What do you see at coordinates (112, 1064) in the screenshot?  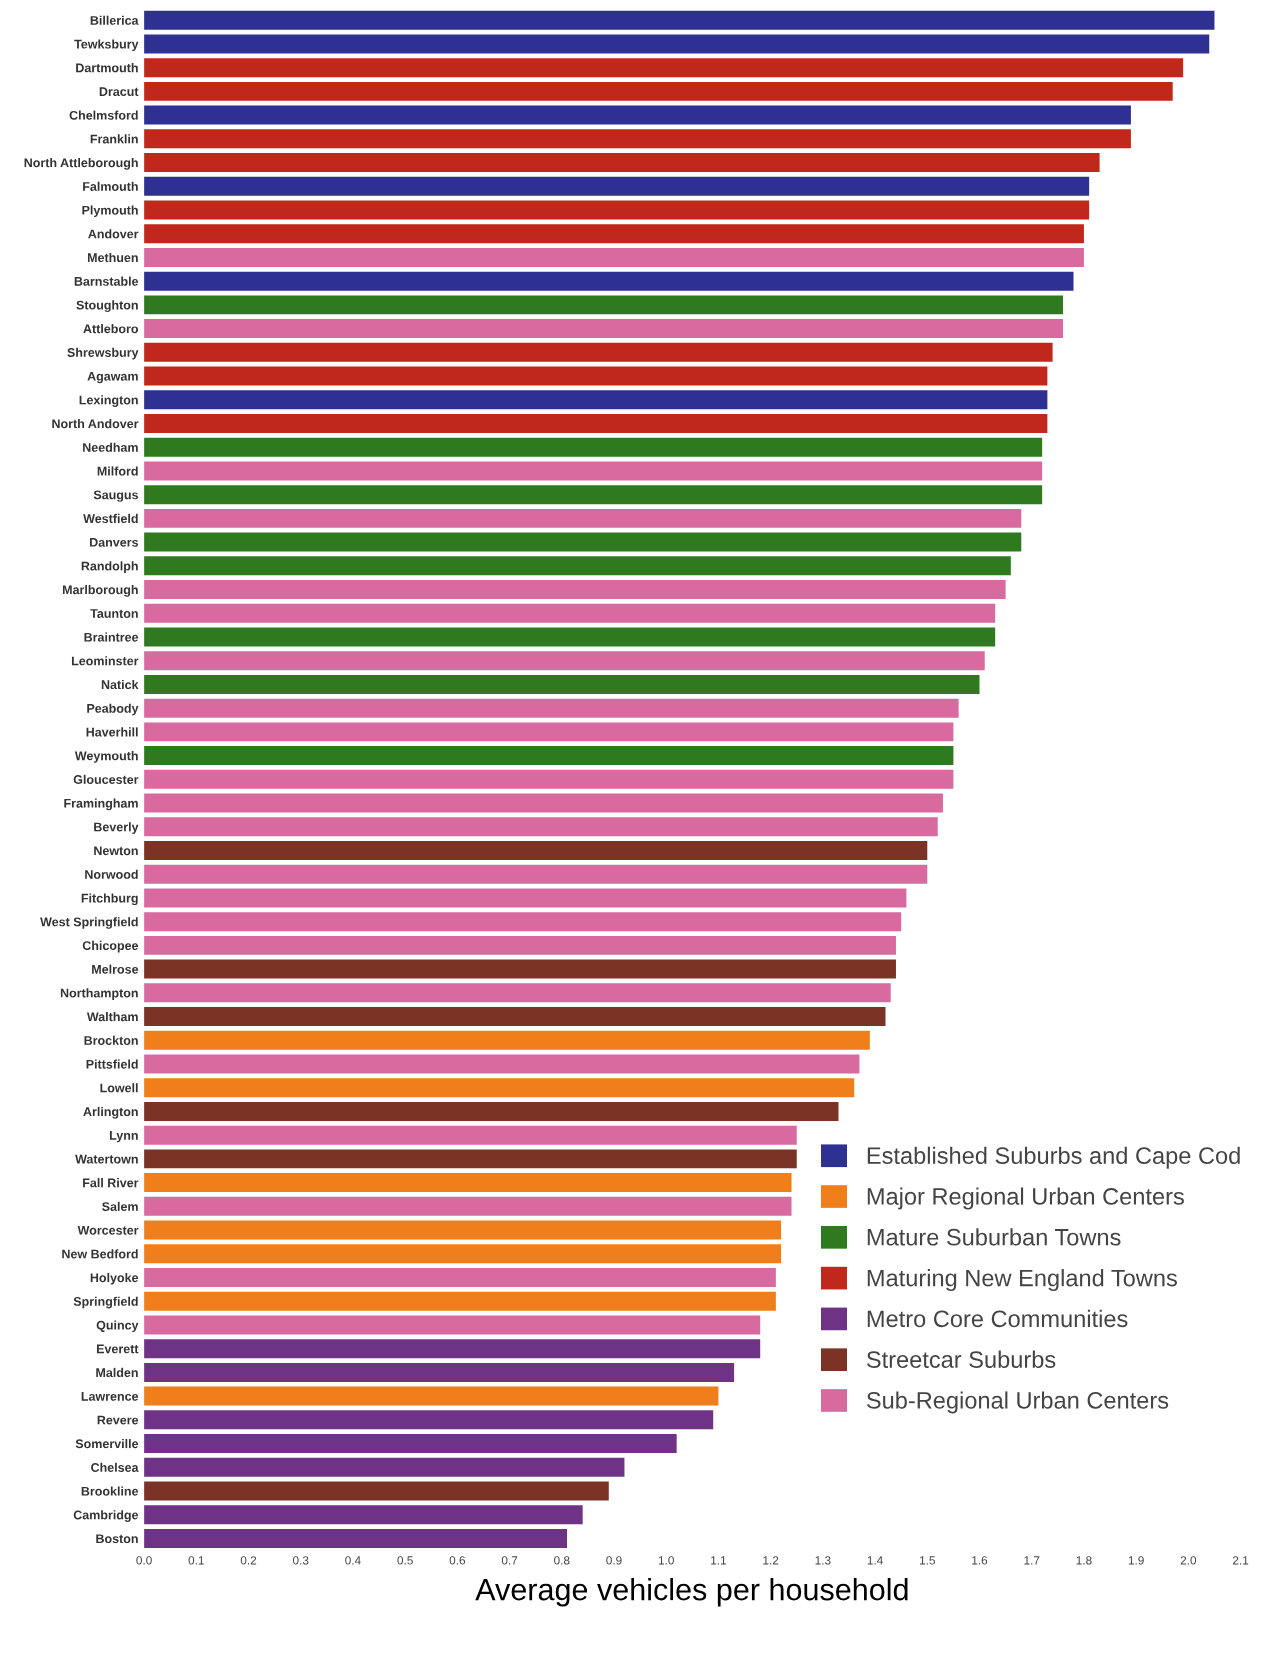 I see `y-tick-label: Pittsfield` at bounding box center [112, 1064].